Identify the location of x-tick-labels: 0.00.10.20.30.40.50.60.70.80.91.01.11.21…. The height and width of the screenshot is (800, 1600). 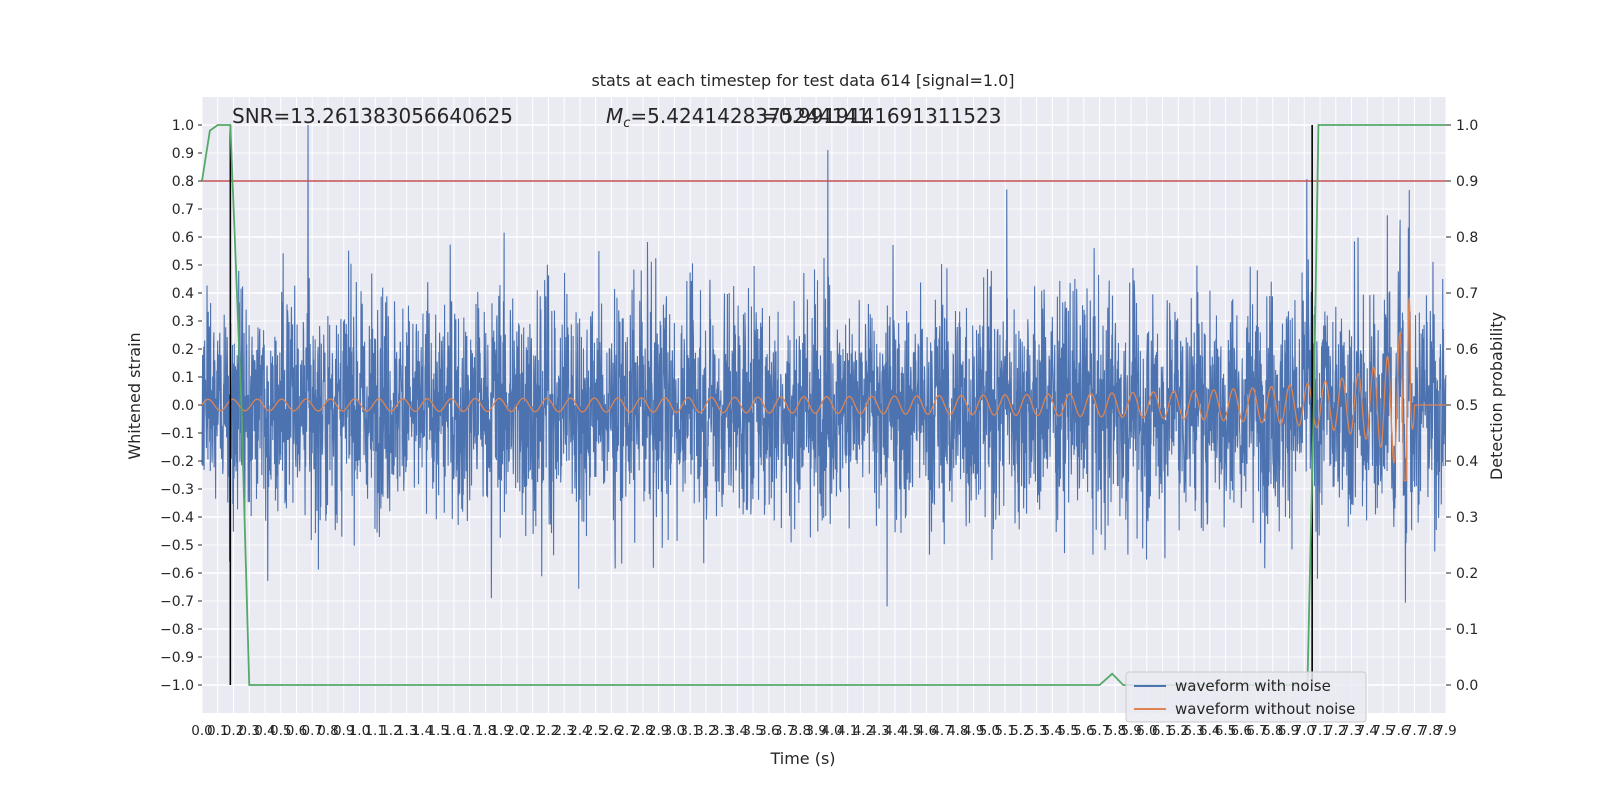
(823, 731).